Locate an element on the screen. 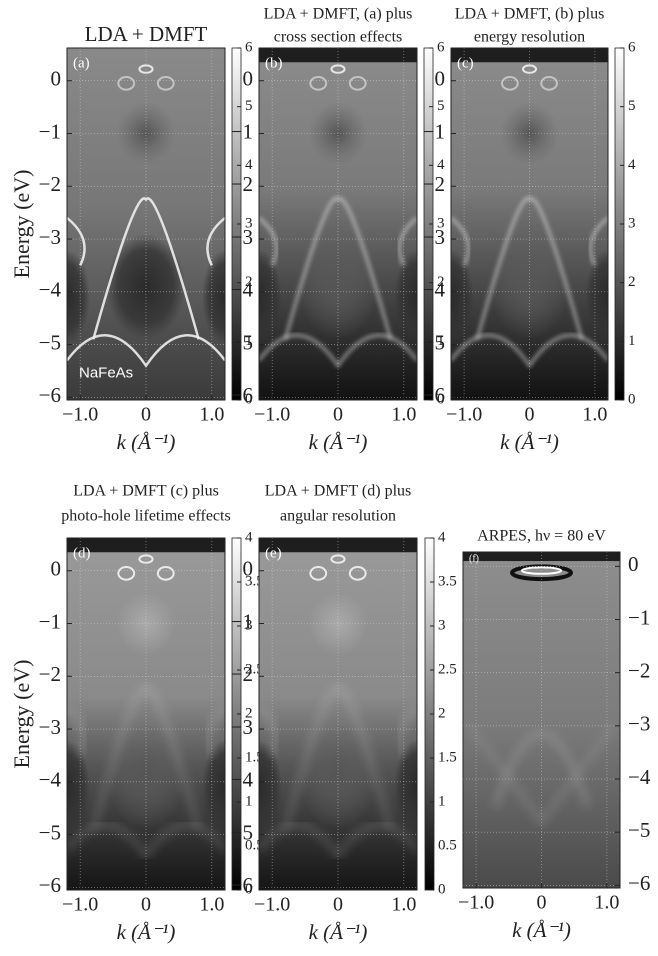  panel-title: LDA + DMFT, (b) plus is located at coordinates (530, 14).